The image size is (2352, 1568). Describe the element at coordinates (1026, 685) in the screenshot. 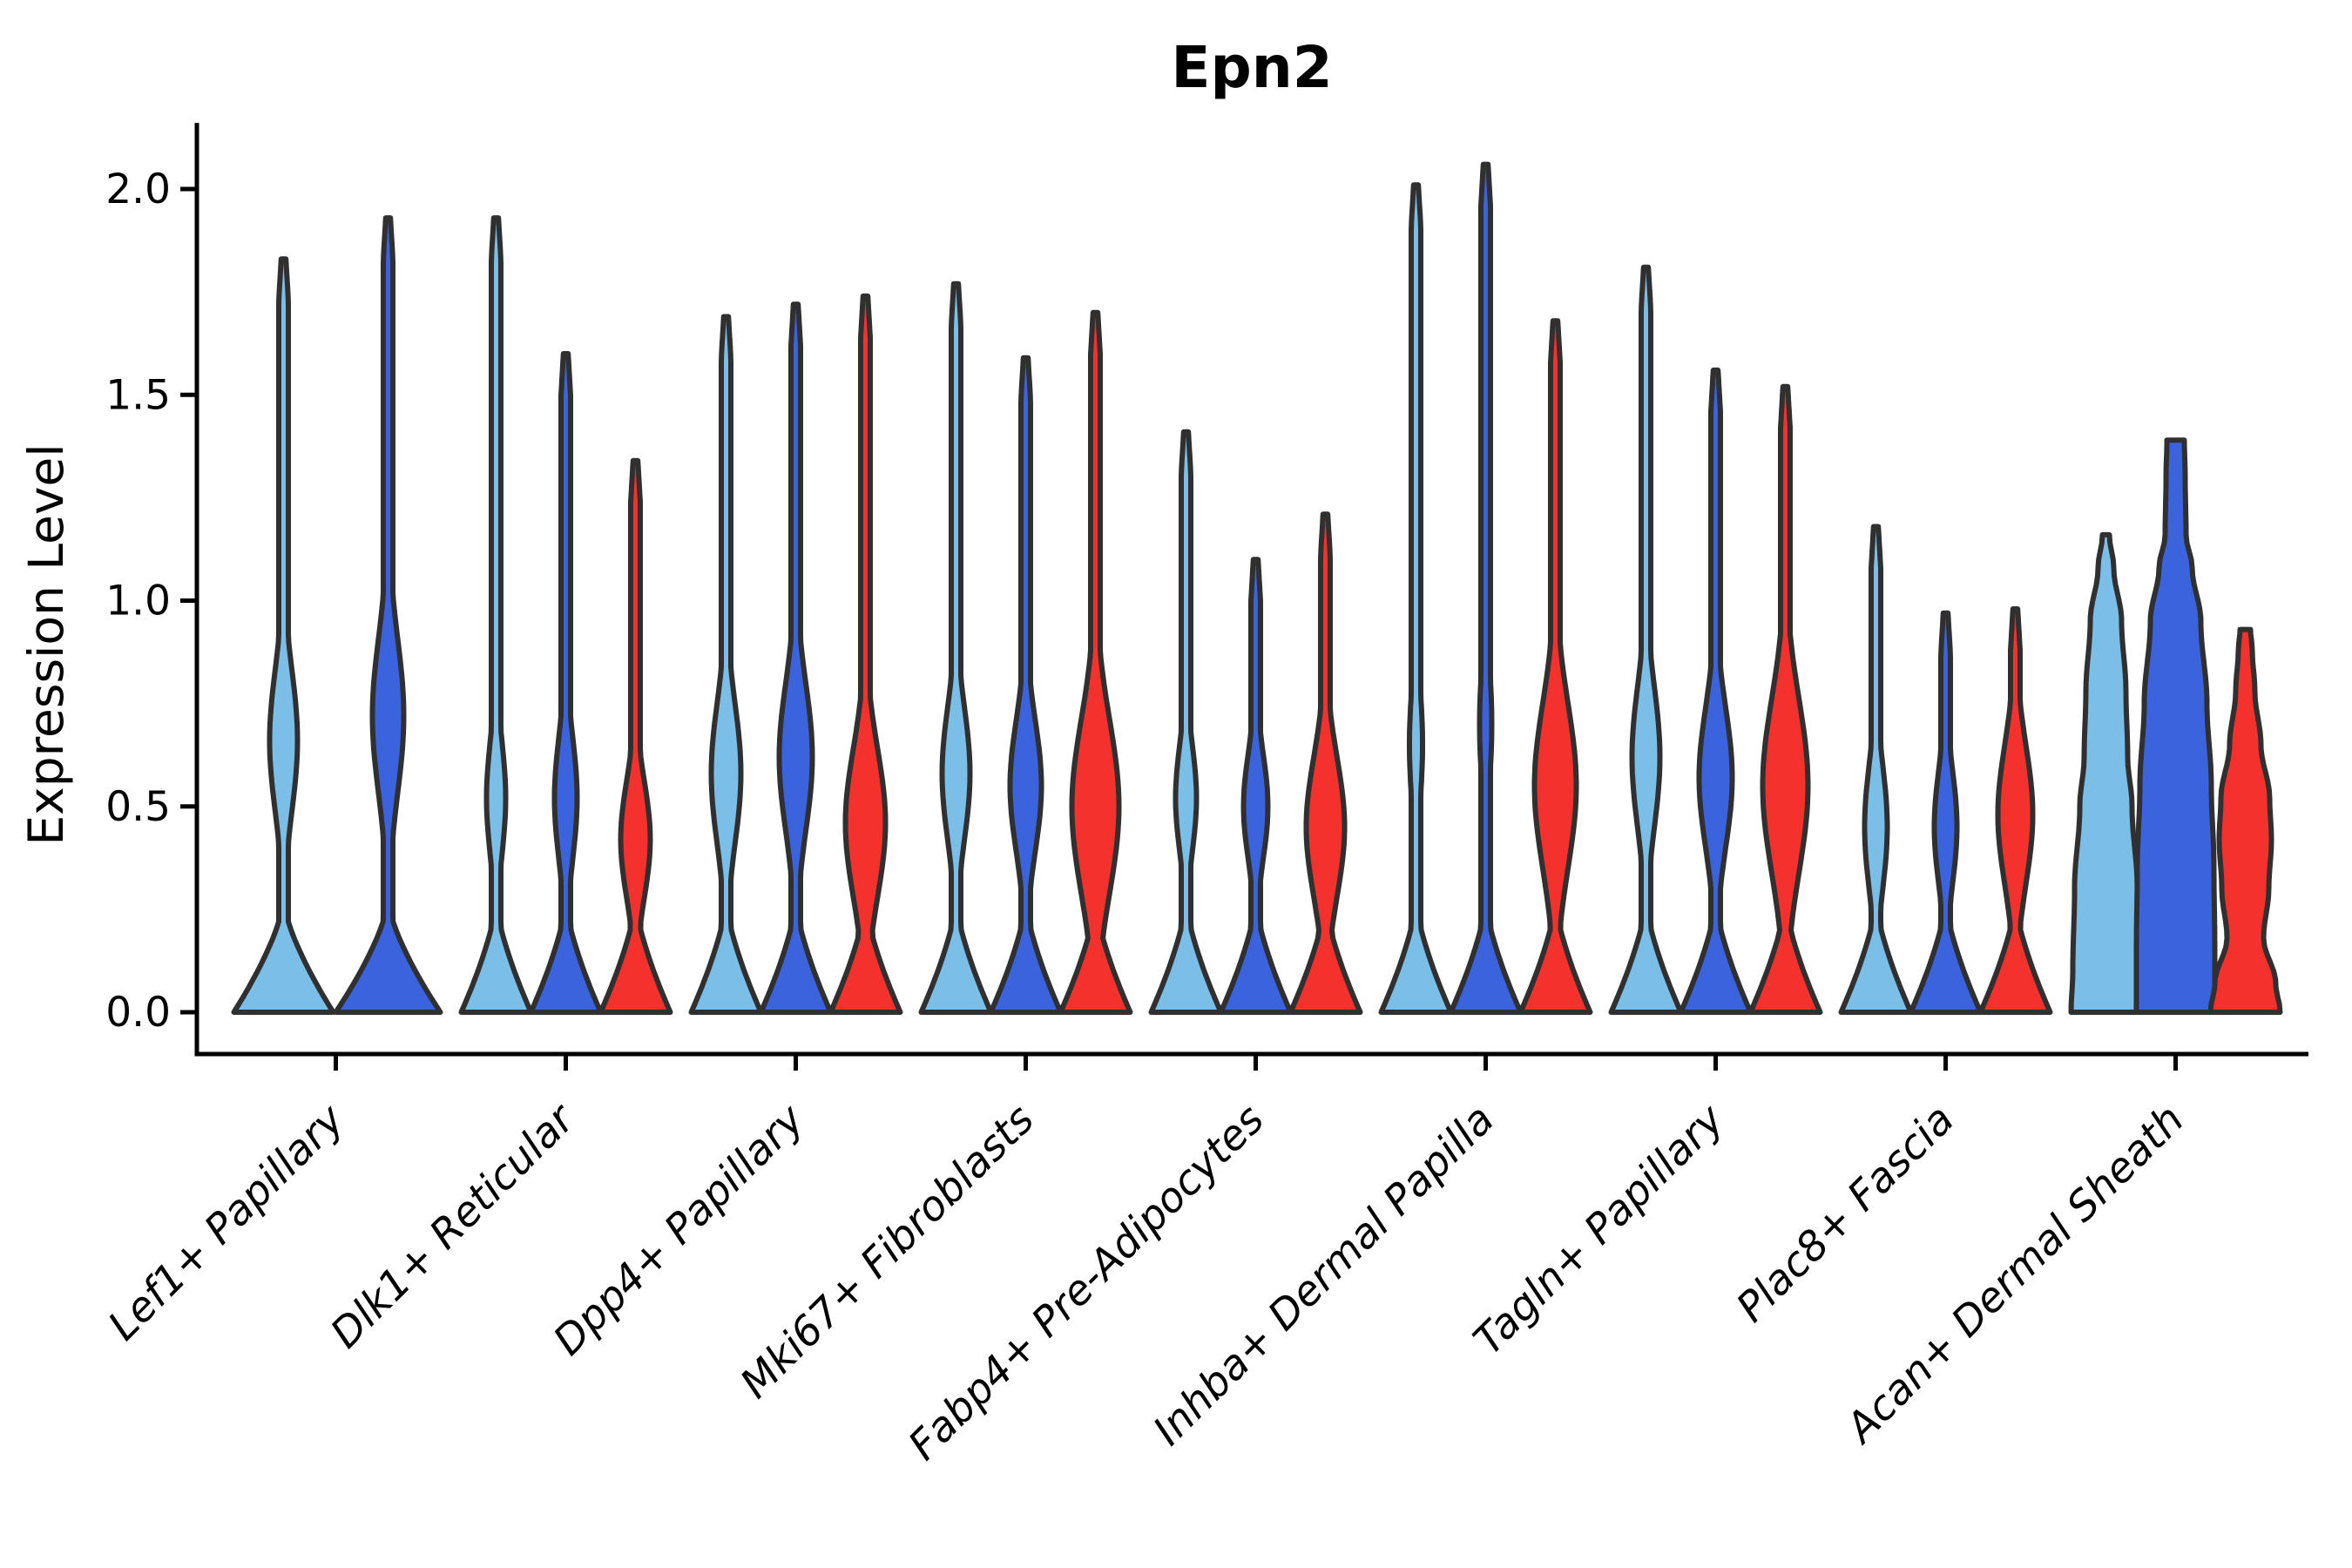

I see `violin-mki67-fibroblasts-dark-blue` at that location.